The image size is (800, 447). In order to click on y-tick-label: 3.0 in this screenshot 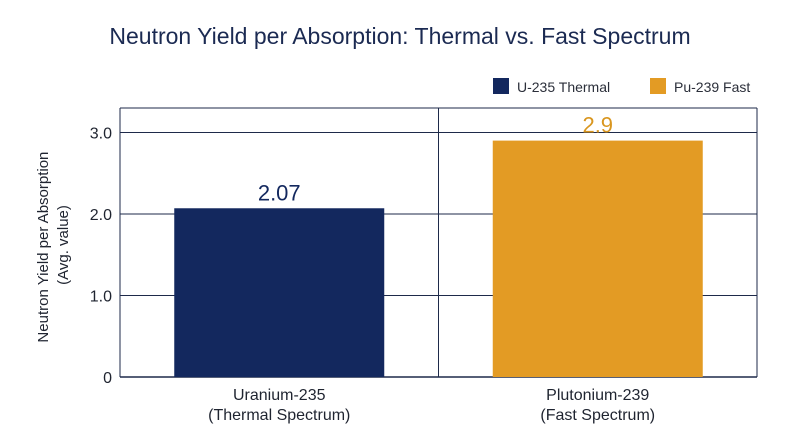, I will do `click(101, 133)`.